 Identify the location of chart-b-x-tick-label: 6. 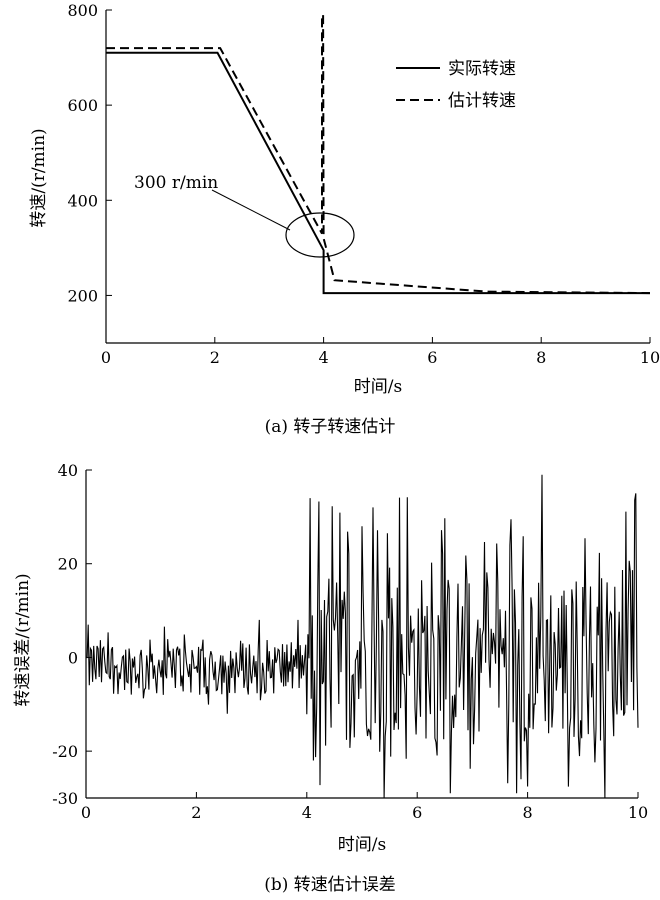
(417, 812).